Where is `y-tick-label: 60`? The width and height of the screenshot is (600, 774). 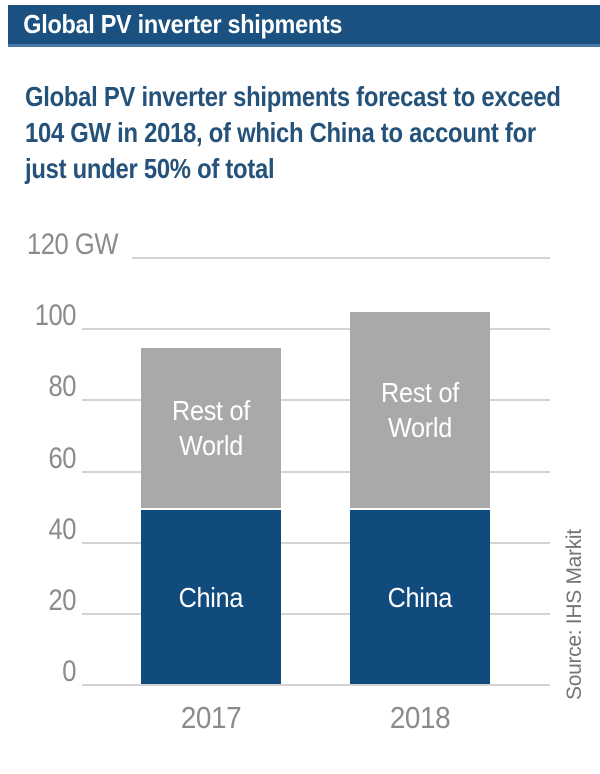 y-tick-label: 60 is located at coordinates (62, 458).